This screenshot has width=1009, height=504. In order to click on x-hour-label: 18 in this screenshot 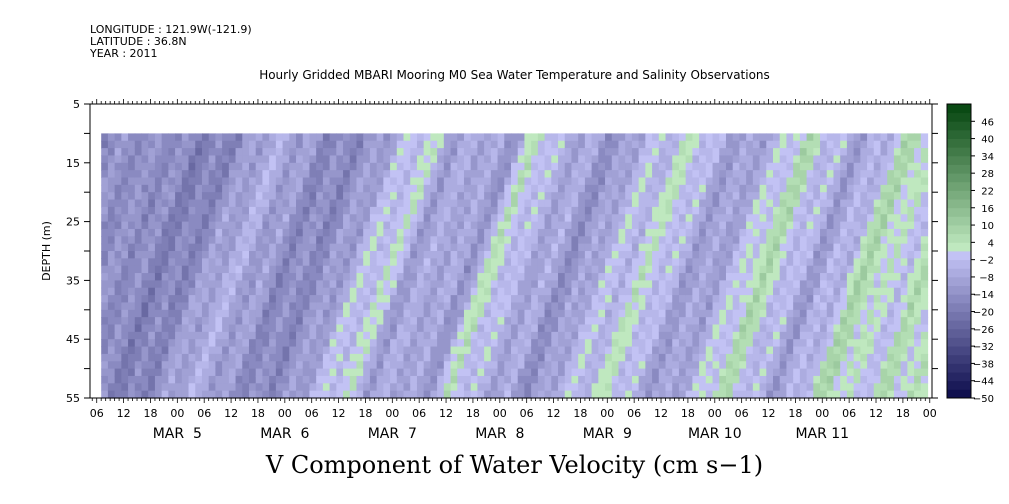, I will do `click(473, 413)`.